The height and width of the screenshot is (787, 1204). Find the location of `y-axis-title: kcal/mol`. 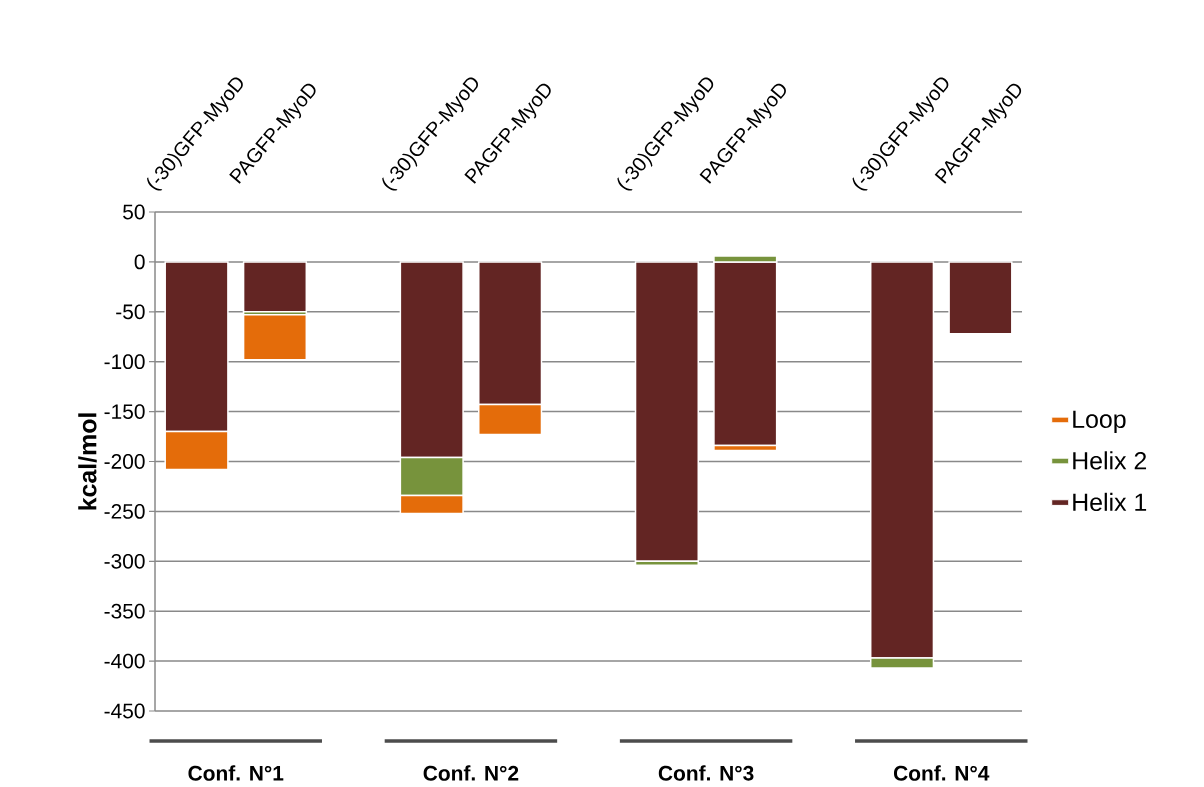

y-axis-title: kcal/mol is located at coordinates (87, 461).